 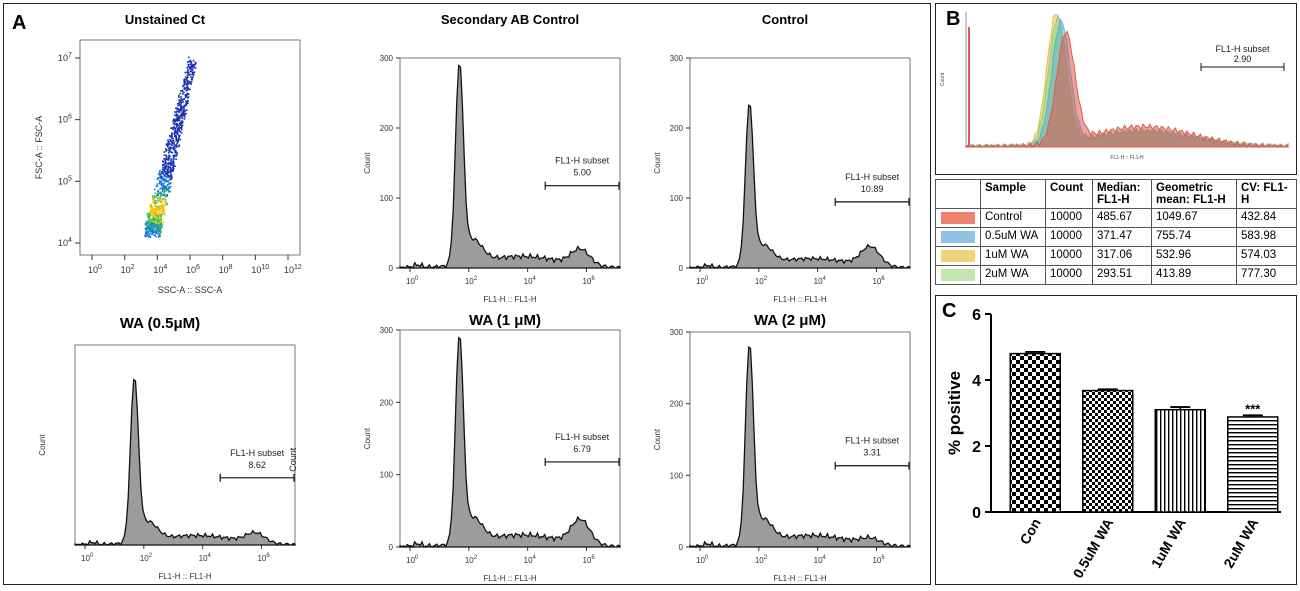 What do you see at coordinates (1194, 237) in the screenshot?
I see `table-cell: 755.74` at bounding box center [1194, 237].